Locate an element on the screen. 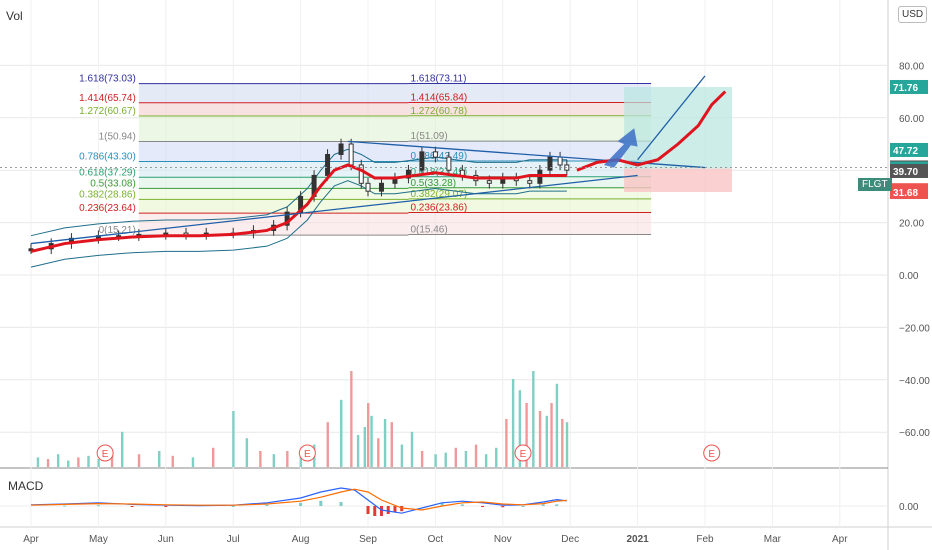  x-tick-label: 2021 is located at coordinates (637, 539).